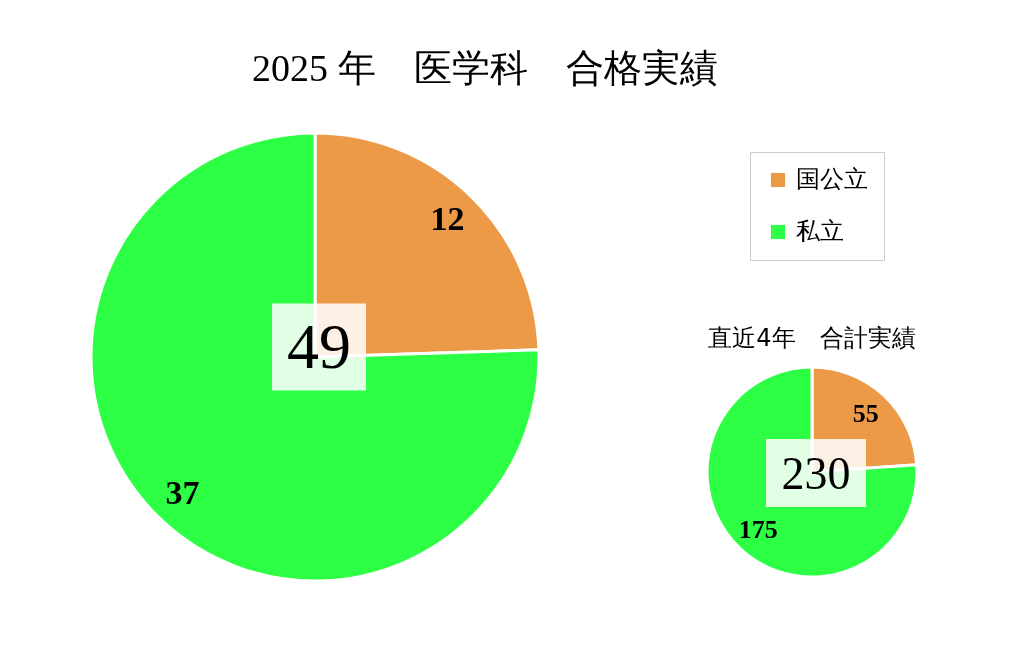  I want to click on chart-title: 2025 年 医学科 合格実績, so click(485, 68).